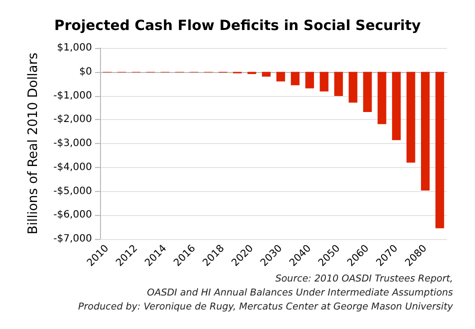  What do you see at coordinates (85, 72) in the screenshot?
I see `y-tick-label: $0` at bounding box center [85, 72].